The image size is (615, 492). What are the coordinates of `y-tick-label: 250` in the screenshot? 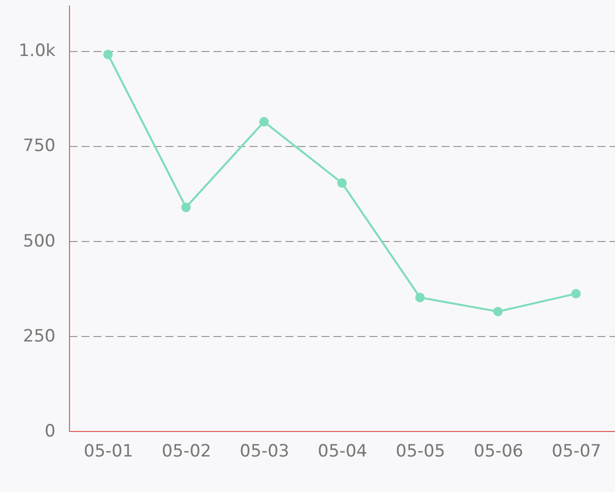 It's located at (39, 336).